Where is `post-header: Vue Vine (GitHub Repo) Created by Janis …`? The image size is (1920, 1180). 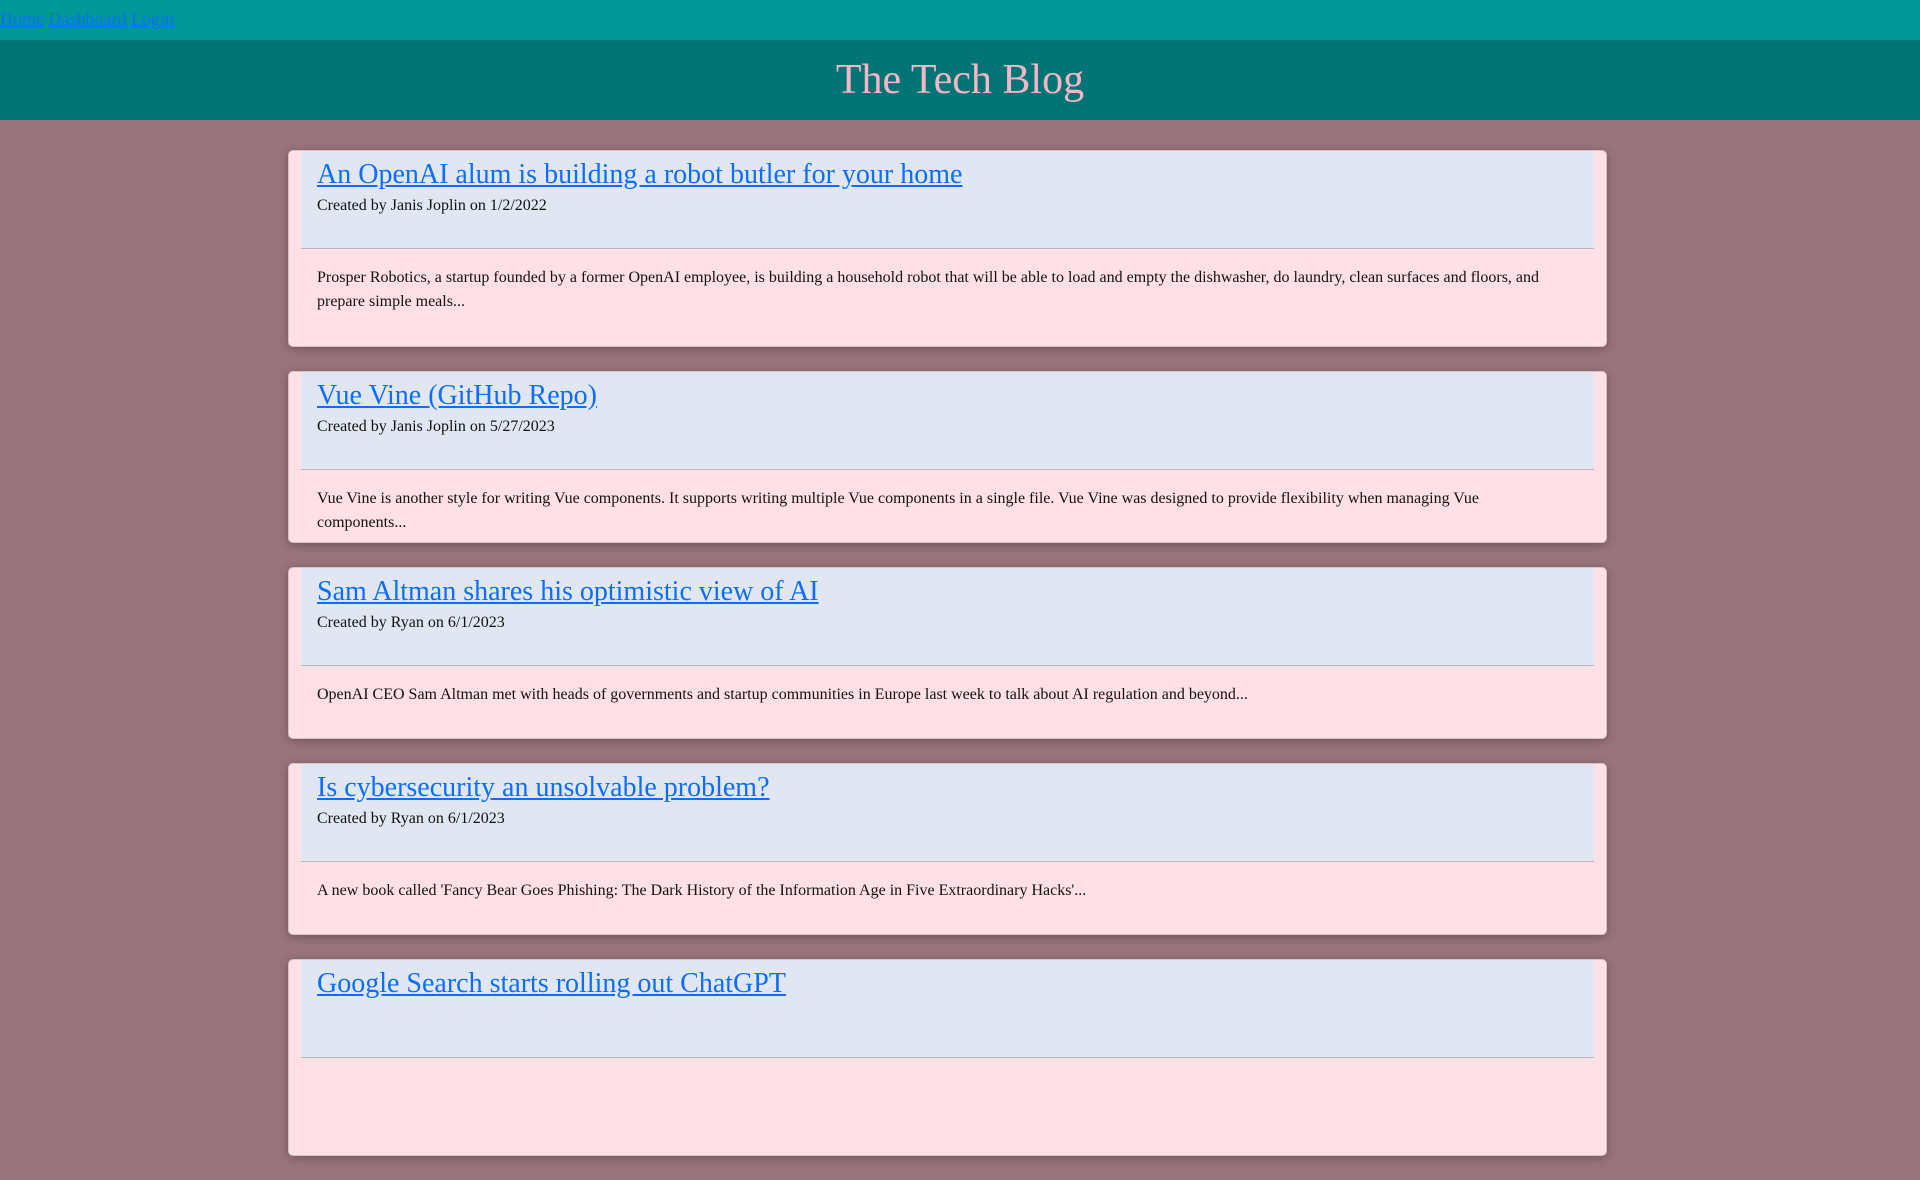
post-header: Vue Vine (GitHub Repo) Created by Janis … is located at coordinates (947, 421).